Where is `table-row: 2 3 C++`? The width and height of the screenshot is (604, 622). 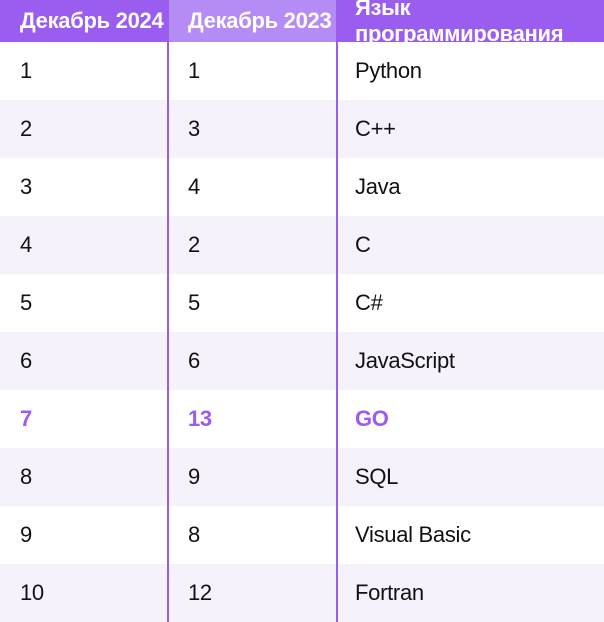 table-row: 2 3 C++ is located at coordinates (302, 129).